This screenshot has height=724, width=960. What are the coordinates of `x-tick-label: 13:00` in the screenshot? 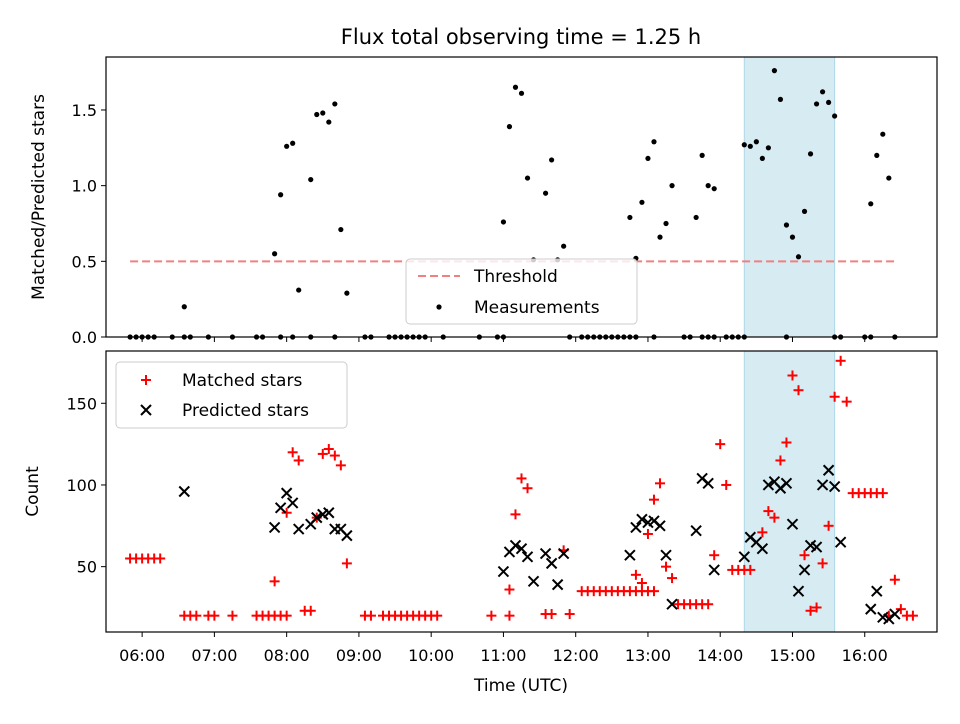 It's located at (648, 655).